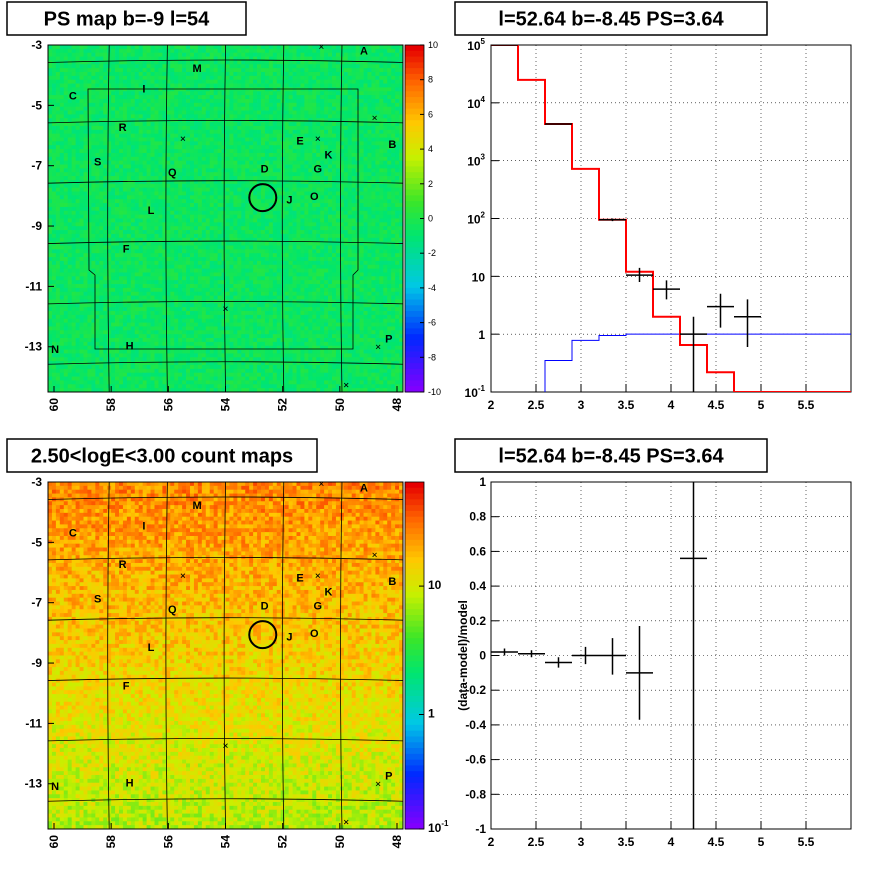 The height and width of the screenshot is (872, 896). I want to click on count-map-y-tick-label: -3, so click(36, 482).